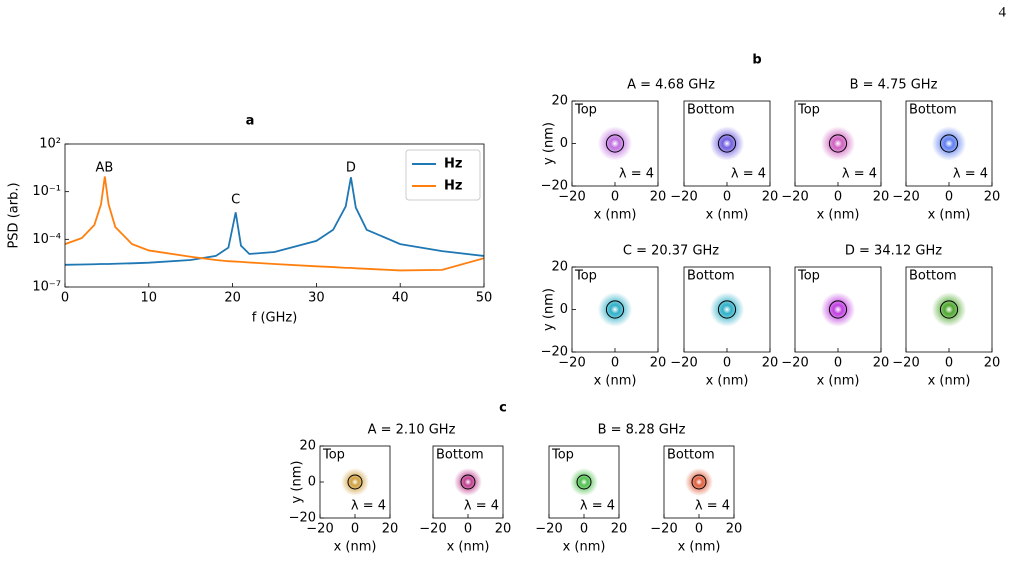 This screenshot has height=564, width=1018. What do you see at coordinates (400, 298) in the screenshot?
I see `x-tick-label: 40` at bounding box center [400, 298].